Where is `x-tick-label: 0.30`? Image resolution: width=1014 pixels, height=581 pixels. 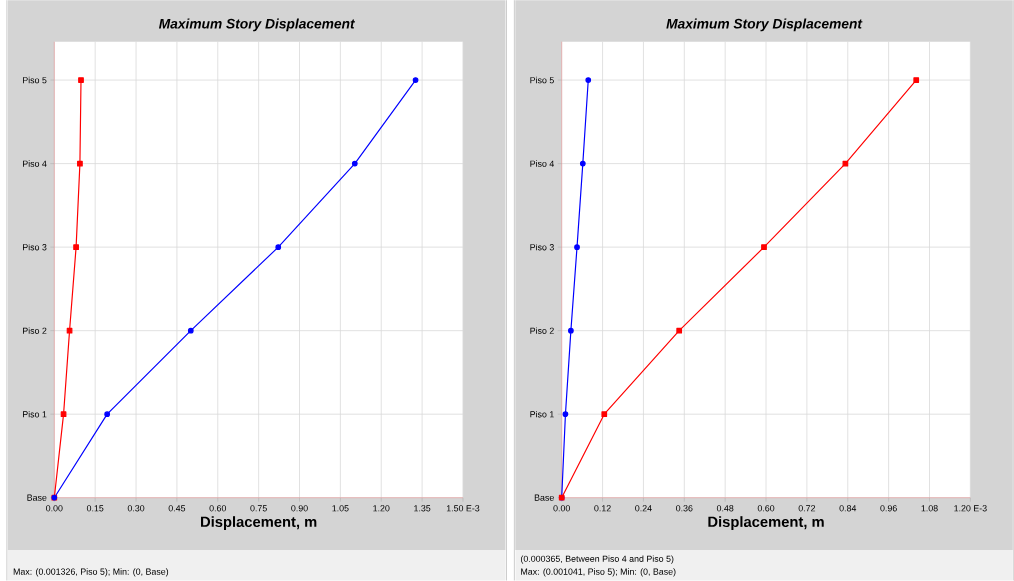
x-tick-label: 0.30 is located at coordinates (136, 508).